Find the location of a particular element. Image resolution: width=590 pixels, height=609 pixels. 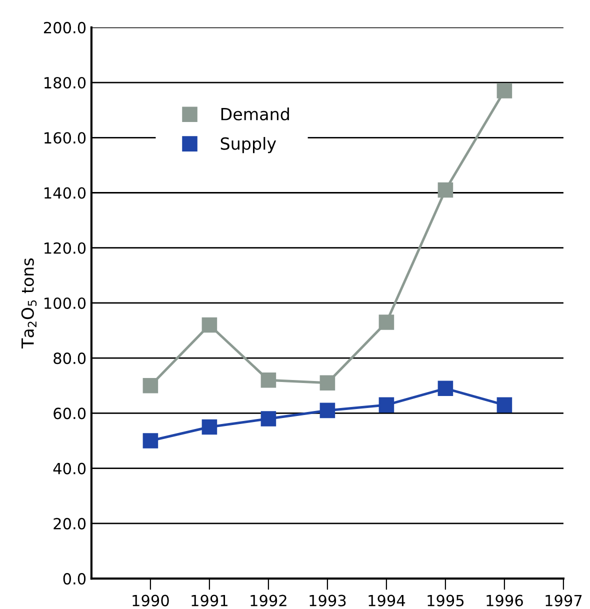

x-tick-label: 1996 is located at coordinates (504, 600).